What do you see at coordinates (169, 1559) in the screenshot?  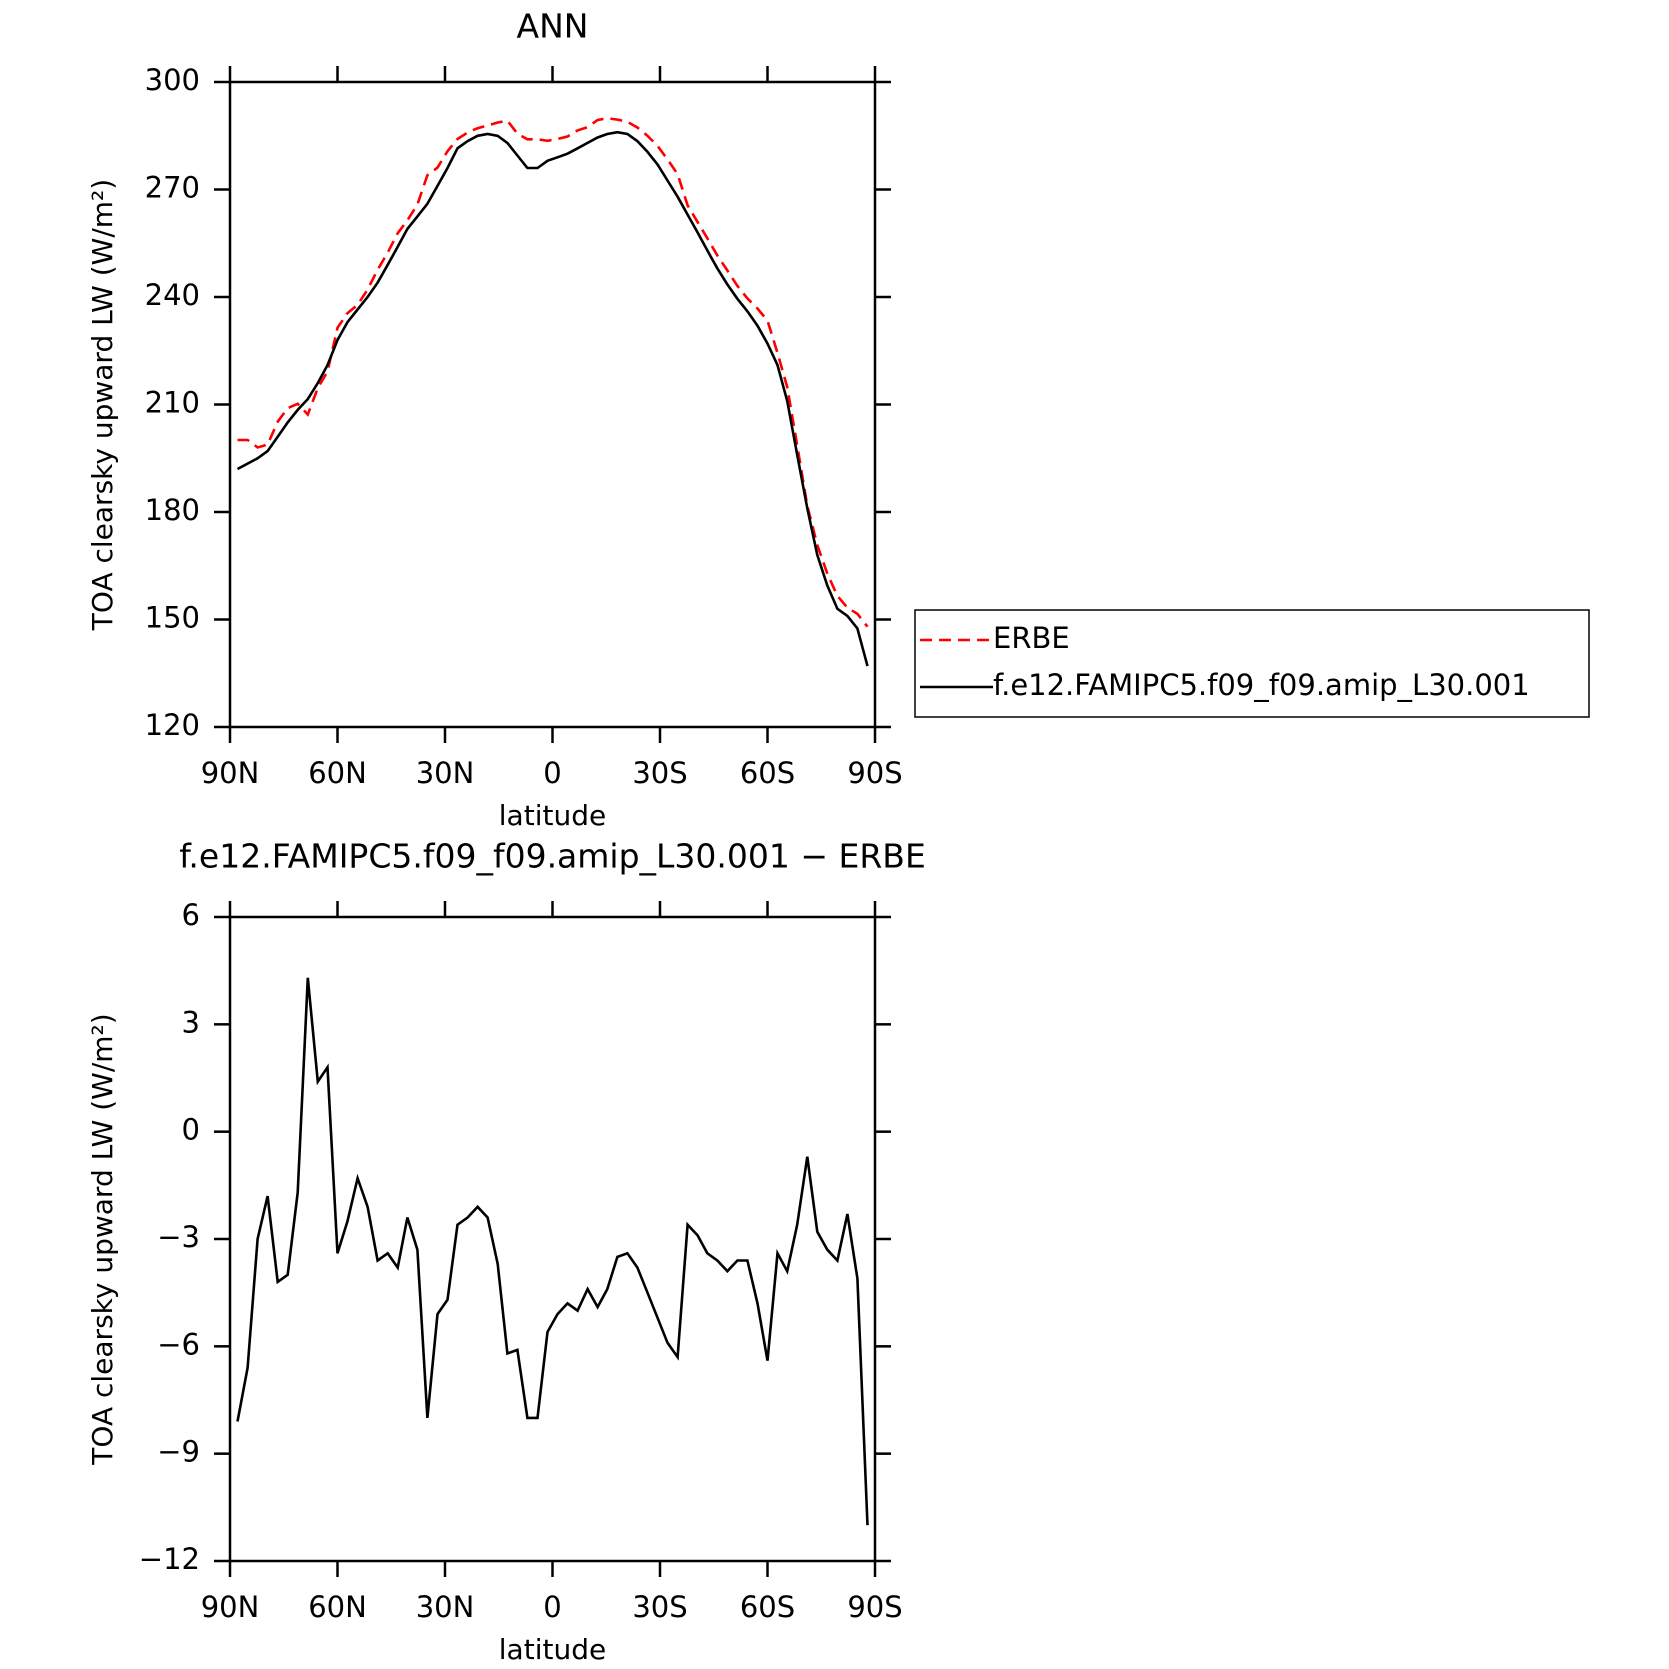 I see `y-tick-label: −12` at bounding box center [169, 1559].